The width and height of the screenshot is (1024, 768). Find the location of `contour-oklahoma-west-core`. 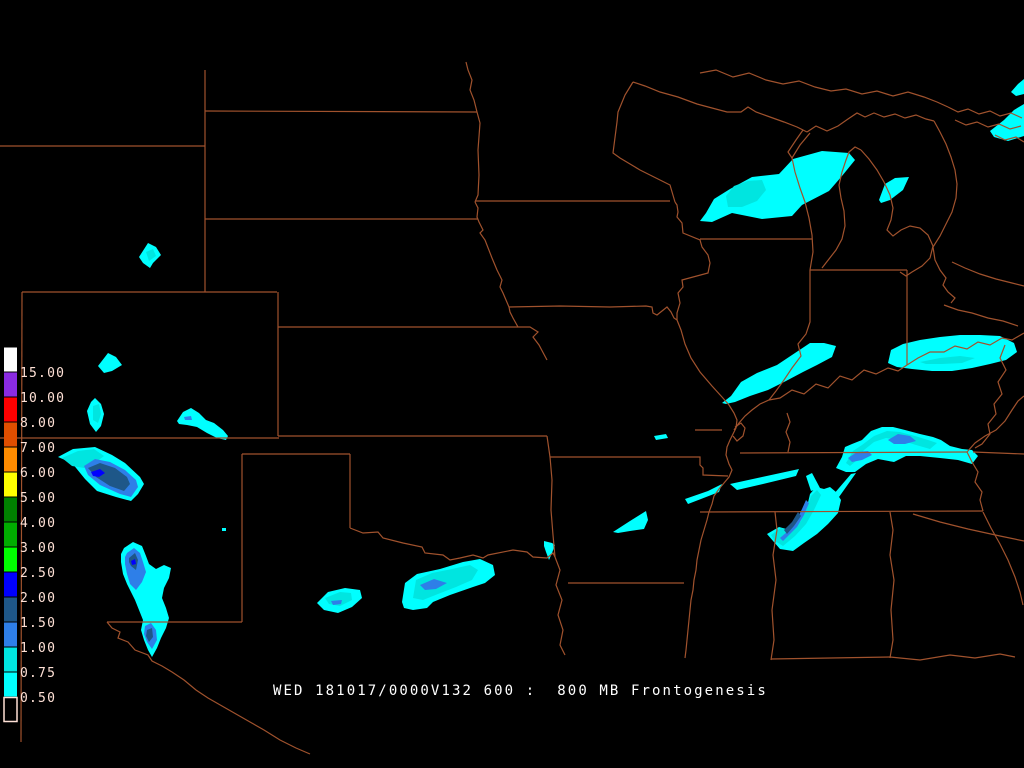

contour-oklahoma-west-core is located at coordinates (336, 602).